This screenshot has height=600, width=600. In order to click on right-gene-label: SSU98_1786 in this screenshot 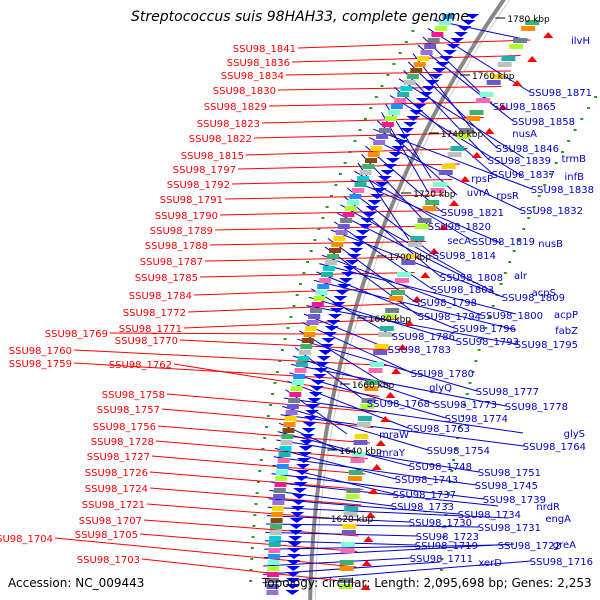, I will do `click(423, 337)`.